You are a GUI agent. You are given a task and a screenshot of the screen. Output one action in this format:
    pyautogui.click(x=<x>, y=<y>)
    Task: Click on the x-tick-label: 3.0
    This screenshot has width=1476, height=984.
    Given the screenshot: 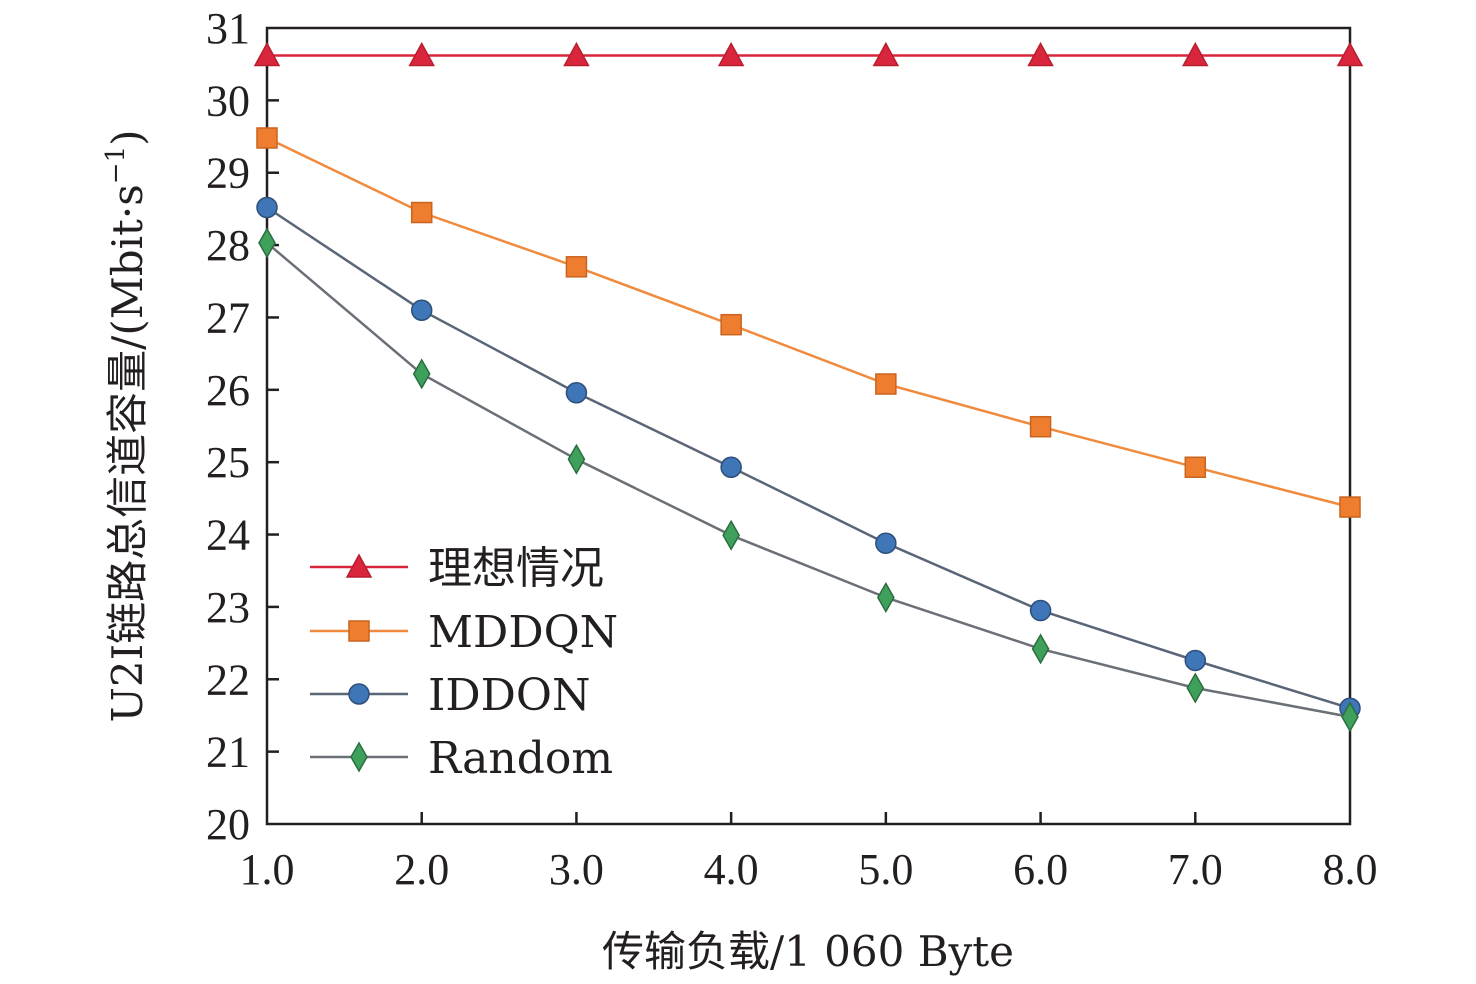 What is the action you would take?
    pyautogui.click(x=576, y=869)
    